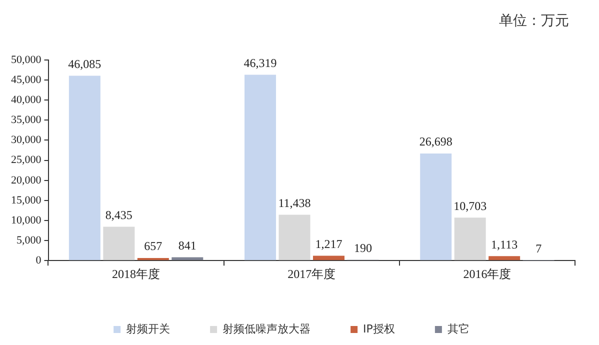  What do you see at coordinates (26, 100) in the screenshot?
I see `y-tick-label: 40,000` at bounding box center [26, 100].